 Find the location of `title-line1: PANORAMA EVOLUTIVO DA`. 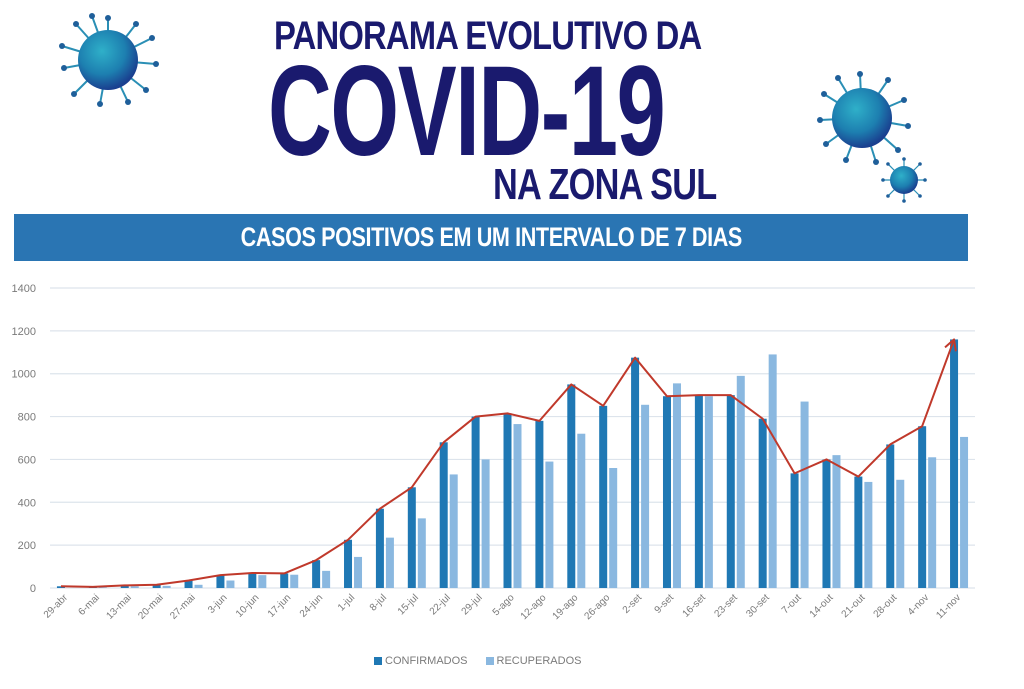

title-line1: PANORAMA EVOLUTIVO DA is located at coordinates (488, 36).